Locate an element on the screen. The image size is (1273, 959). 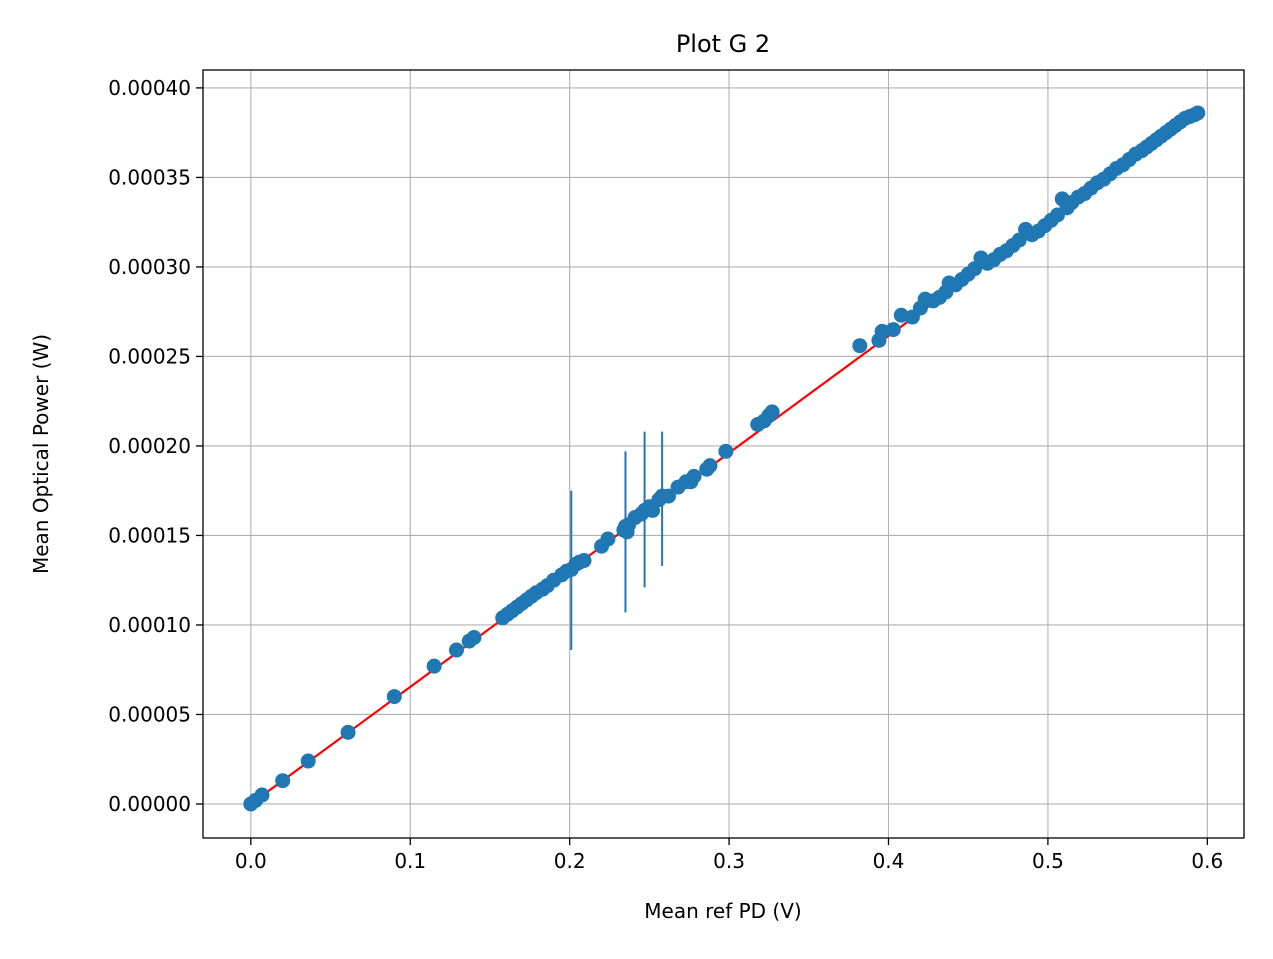
x-tick-label: 0.6 is located at coordinates (1207, 861).